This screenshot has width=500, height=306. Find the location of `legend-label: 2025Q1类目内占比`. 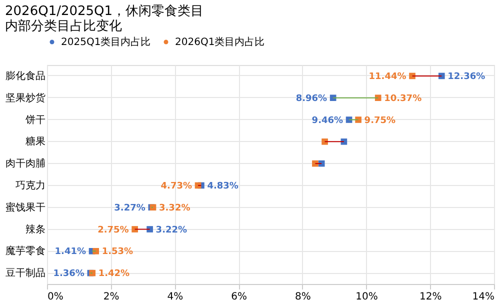

legend-label: 2025Q1类目内占比 is located at coordinates (106, 42).